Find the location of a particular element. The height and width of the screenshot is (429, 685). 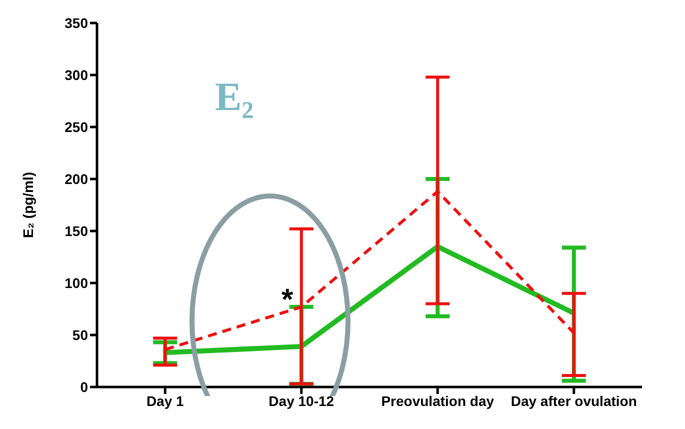

y-tick-label: 100 is located at coordinates (76, 282).